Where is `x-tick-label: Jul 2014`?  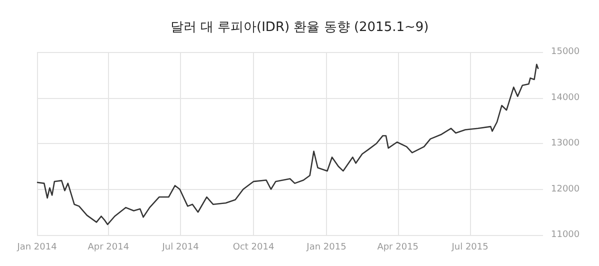
x-tick-label: Jul 2014 is located at coordinates (180, 247).